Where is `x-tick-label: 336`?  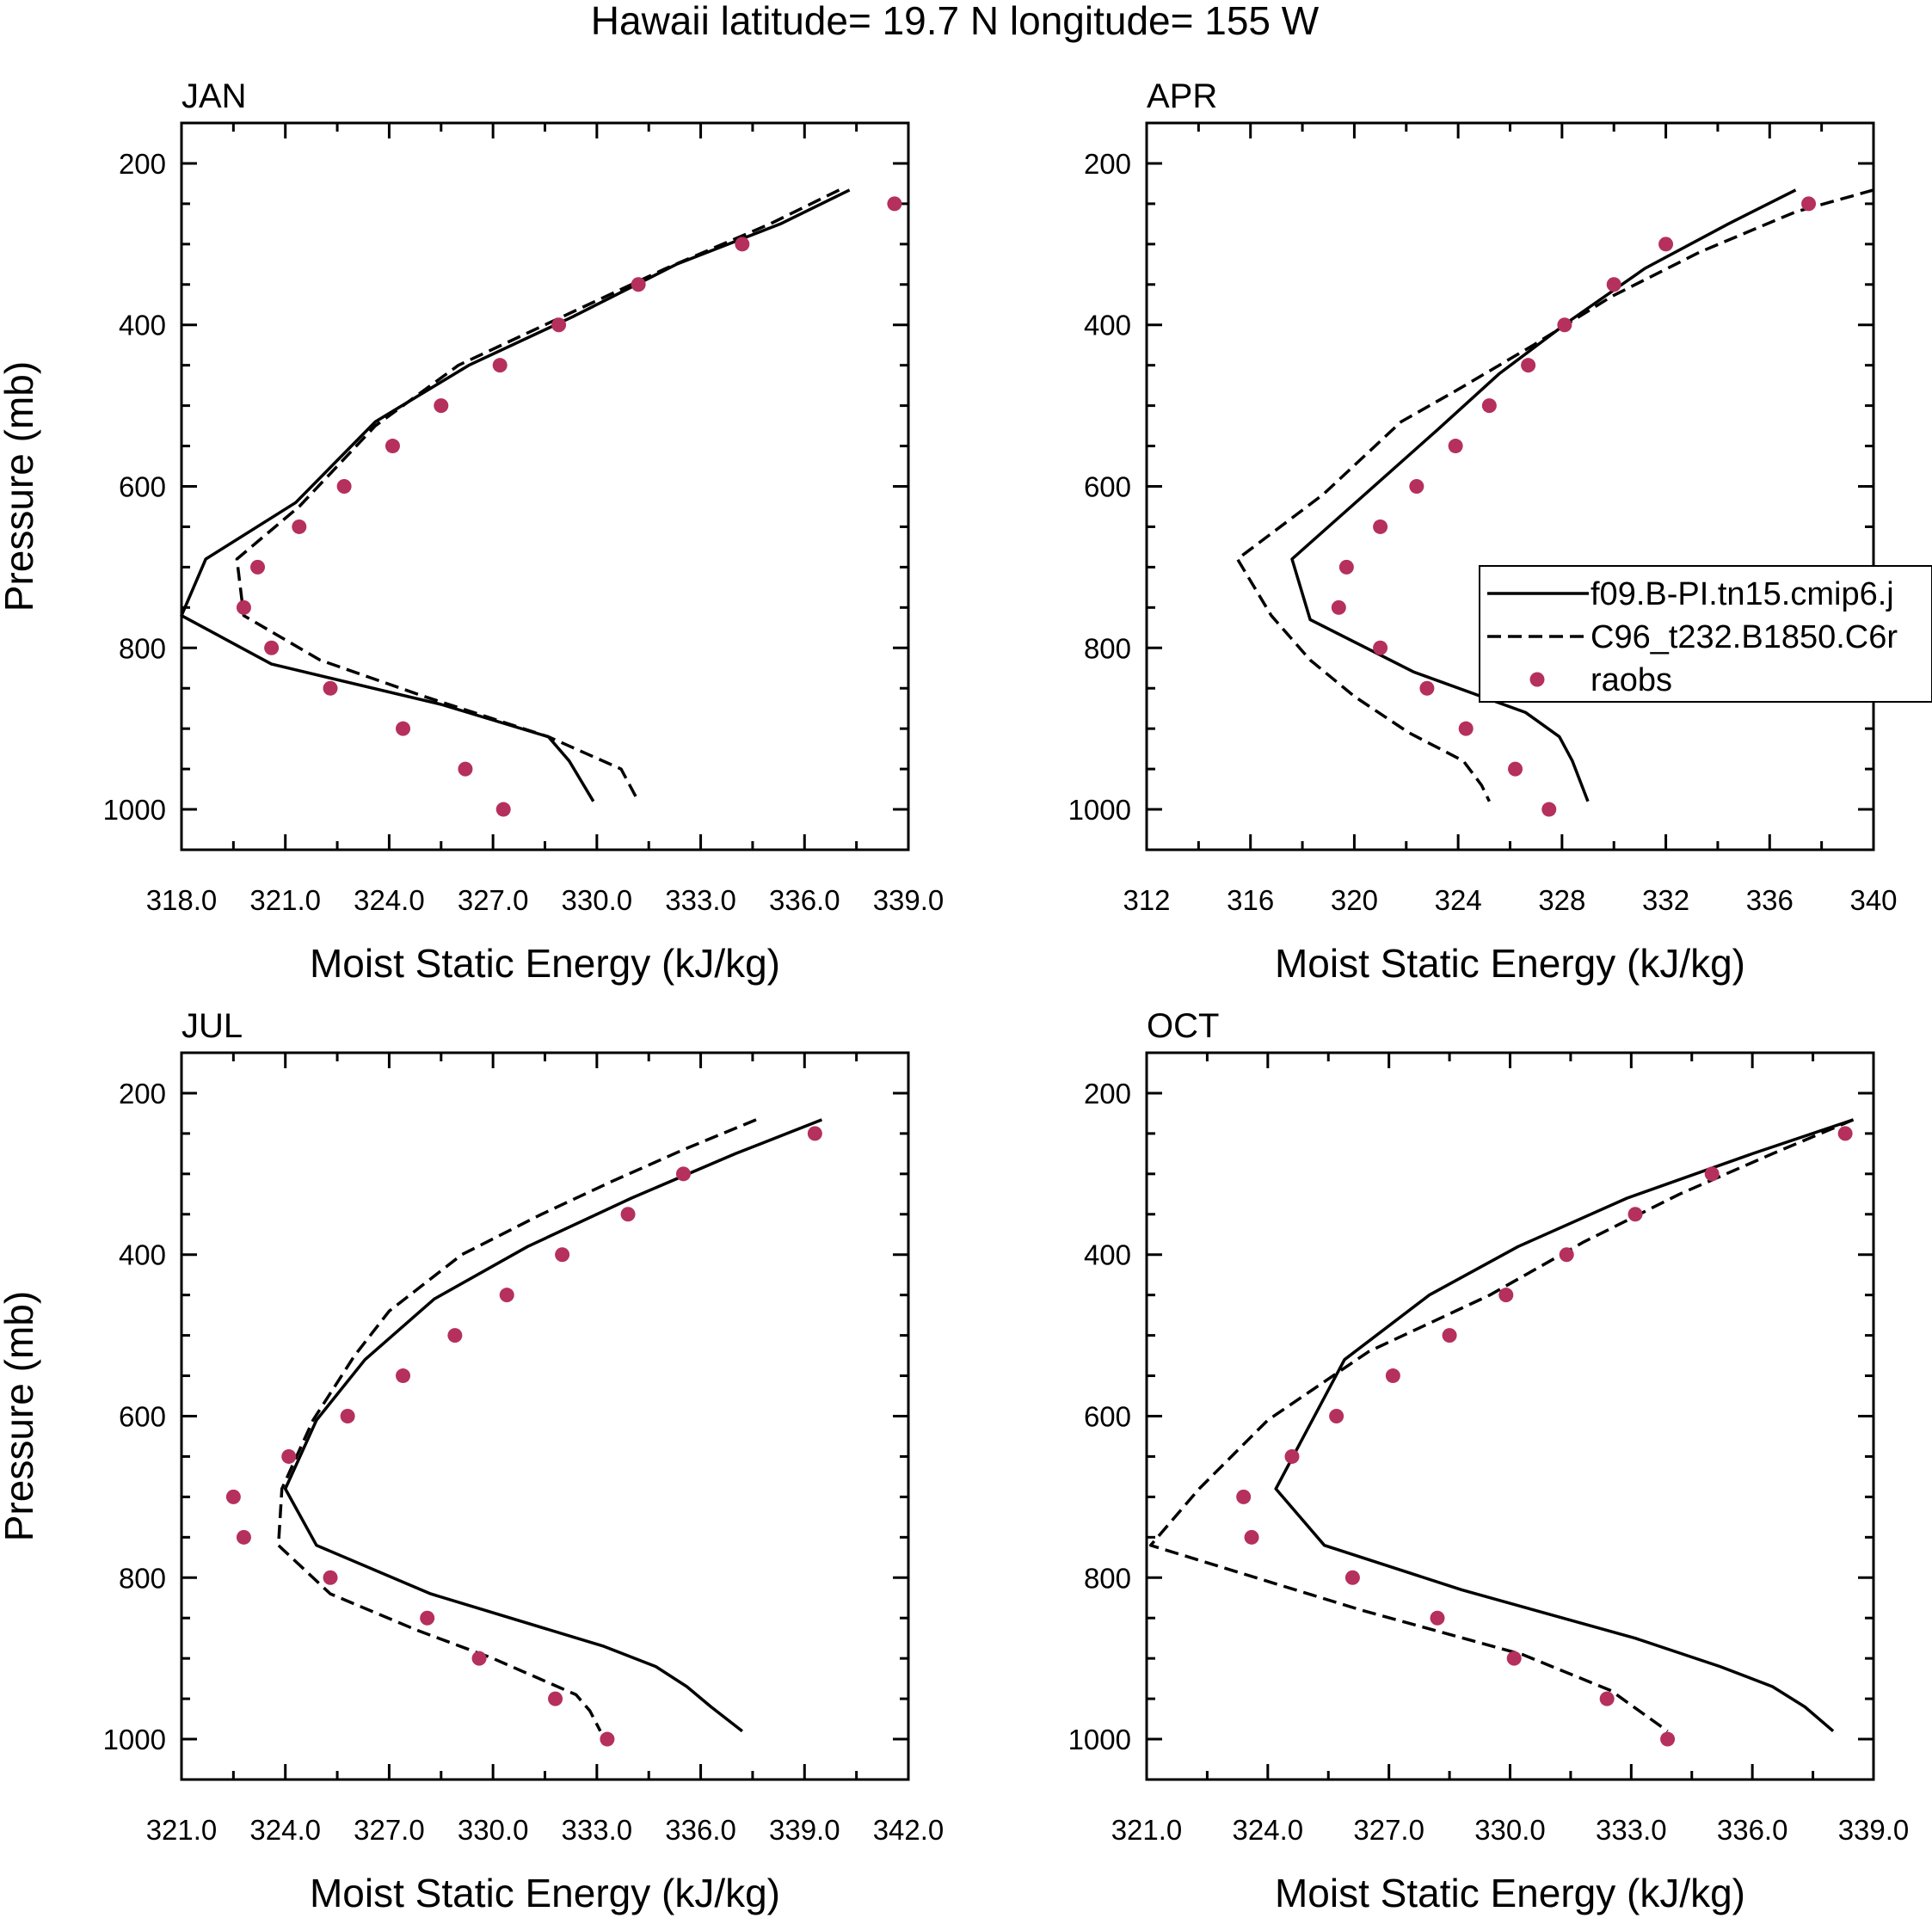 x-tick-label: 336 is located at coordinates (1770, 900).